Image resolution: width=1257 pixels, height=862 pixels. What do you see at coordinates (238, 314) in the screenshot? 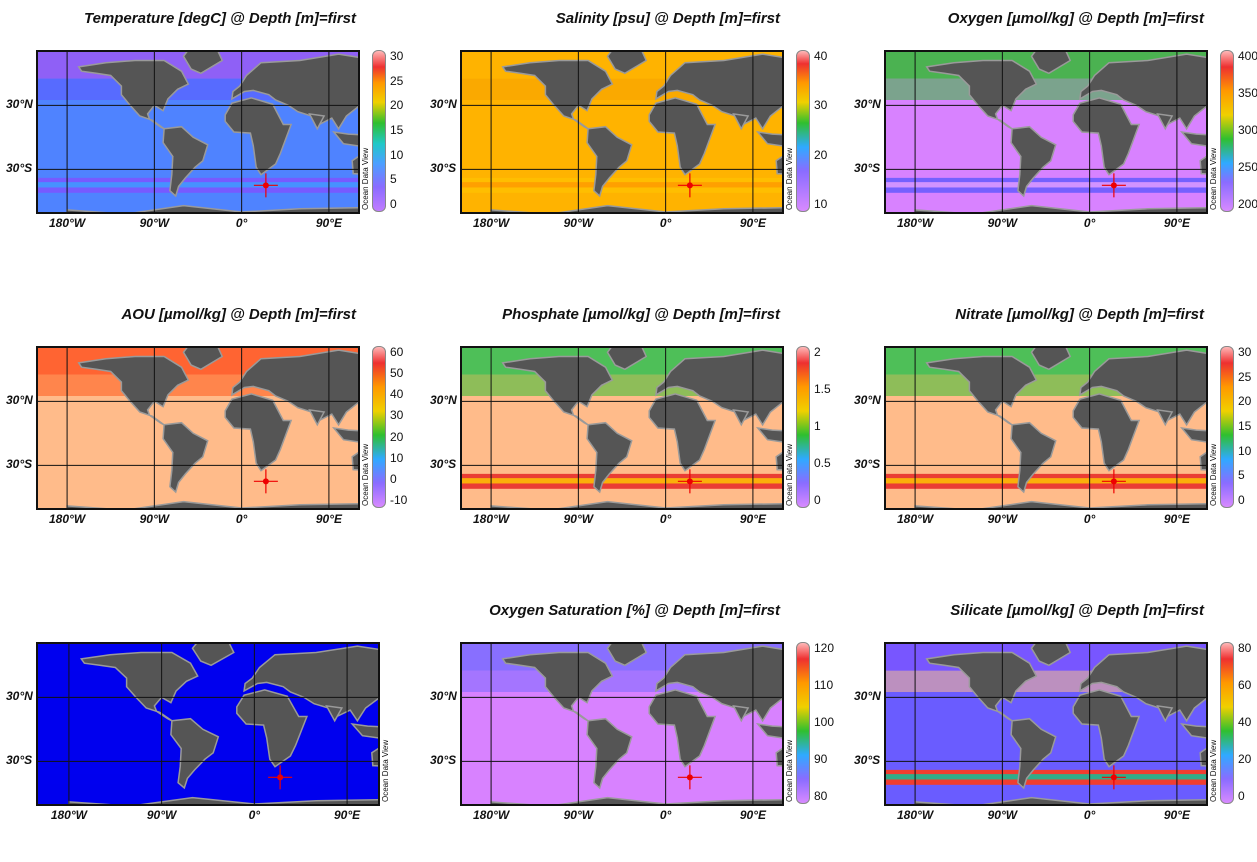
I see `panel-title: AOU [µmol/kg] @ Depth [m]=first` at bounding box center [238, 314].